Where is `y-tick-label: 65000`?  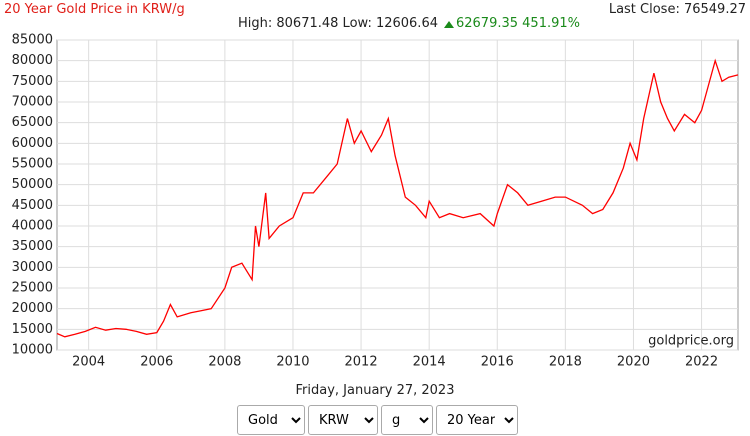 y-tick-label: 65000 is located at coordinates (32, 122).